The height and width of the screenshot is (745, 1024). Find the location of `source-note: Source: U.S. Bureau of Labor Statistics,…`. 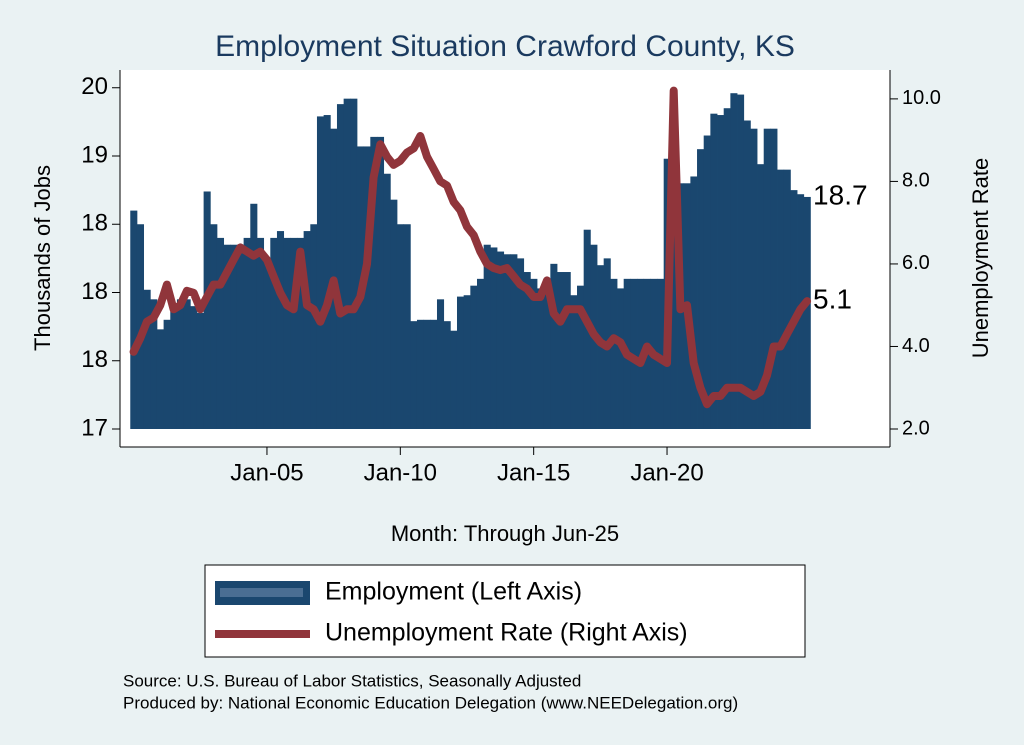

source-note: Source: U.S. Bureau of Labor Statistics,… is located at coordinates (352, 680).